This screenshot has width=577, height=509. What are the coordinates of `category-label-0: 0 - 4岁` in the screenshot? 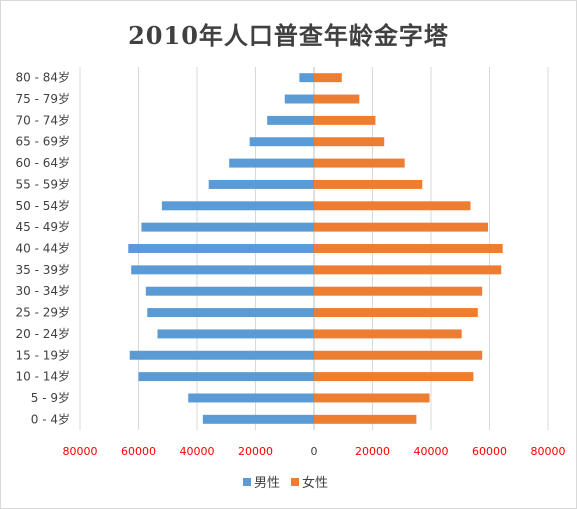 It's located at (50, 418).